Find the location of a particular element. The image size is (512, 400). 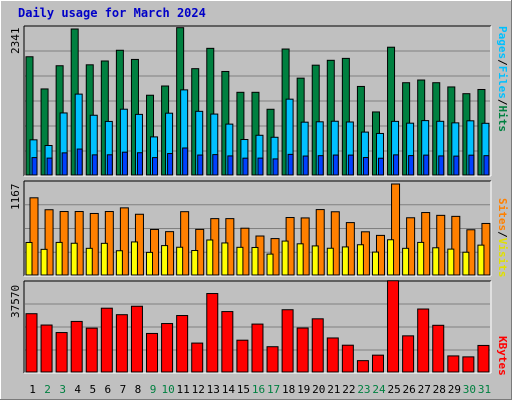

sites-legend: Sites/Visits is located at coordinates (502, 238).